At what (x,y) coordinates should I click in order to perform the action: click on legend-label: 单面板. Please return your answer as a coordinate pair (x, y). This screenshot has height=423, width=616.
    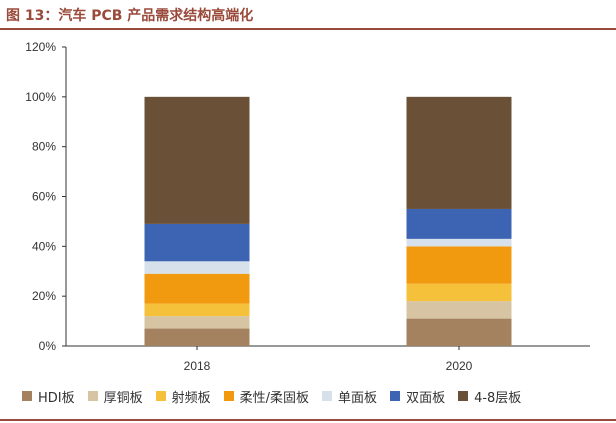
    Looking at the image, I should click on (358, 398).